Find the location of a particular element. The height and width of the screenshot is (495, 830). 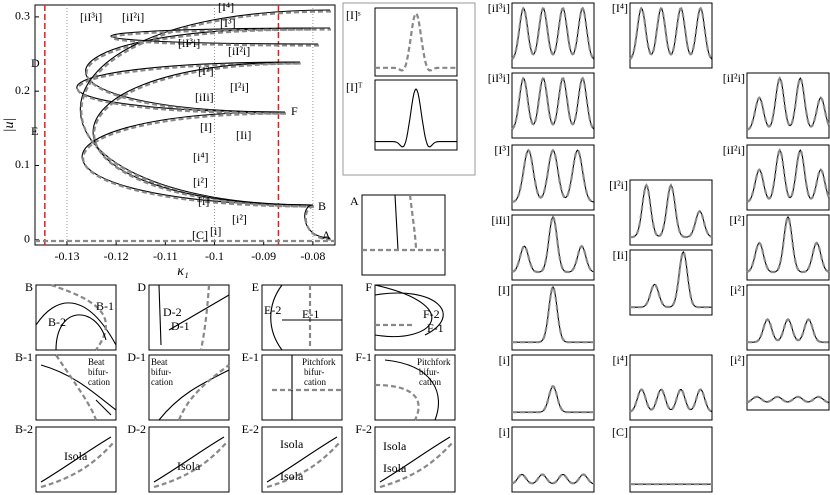

inset-box is located at coordinates (409, 89).